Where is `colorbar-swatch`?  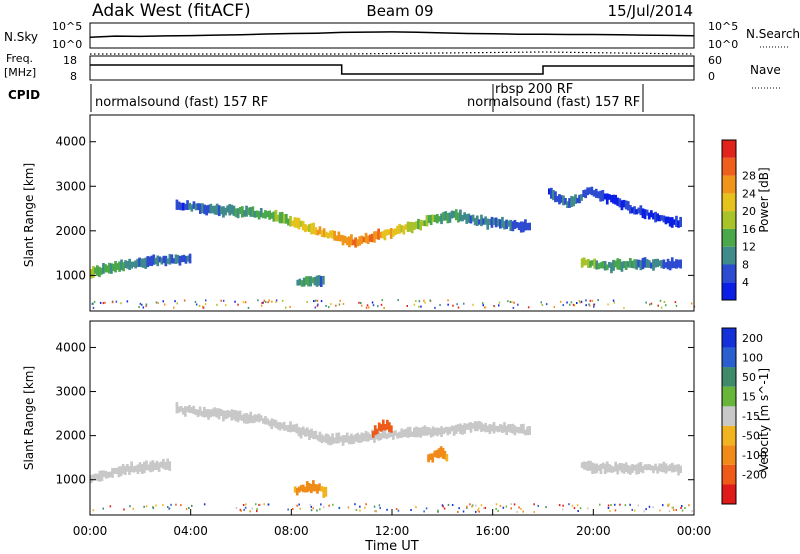
colorbar-swatch is located at coordinates (729, 291).